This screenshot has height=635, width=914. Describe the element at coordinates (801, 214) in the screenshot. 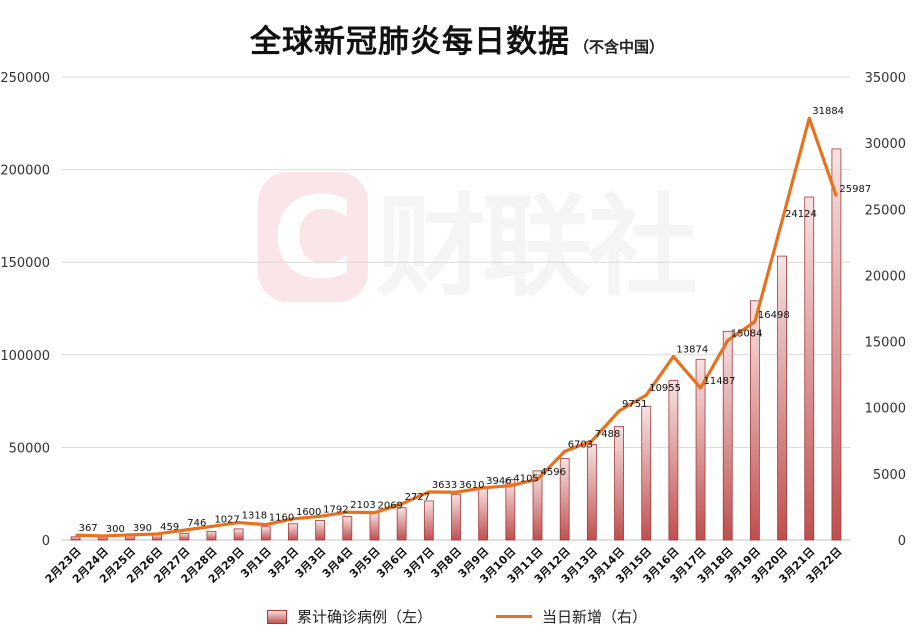

I see `data-label-daily: 24124` at that location.